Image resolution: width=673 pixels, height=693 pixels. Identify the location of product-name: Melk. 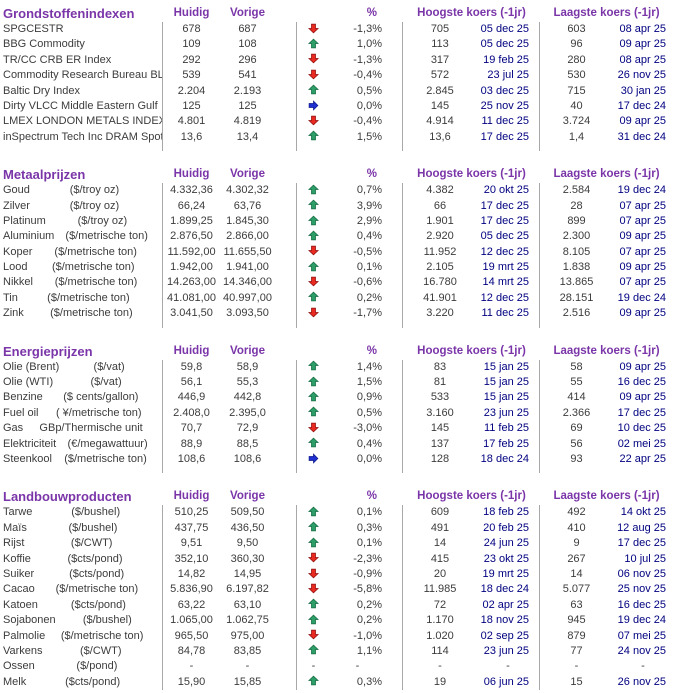
(15, 681).